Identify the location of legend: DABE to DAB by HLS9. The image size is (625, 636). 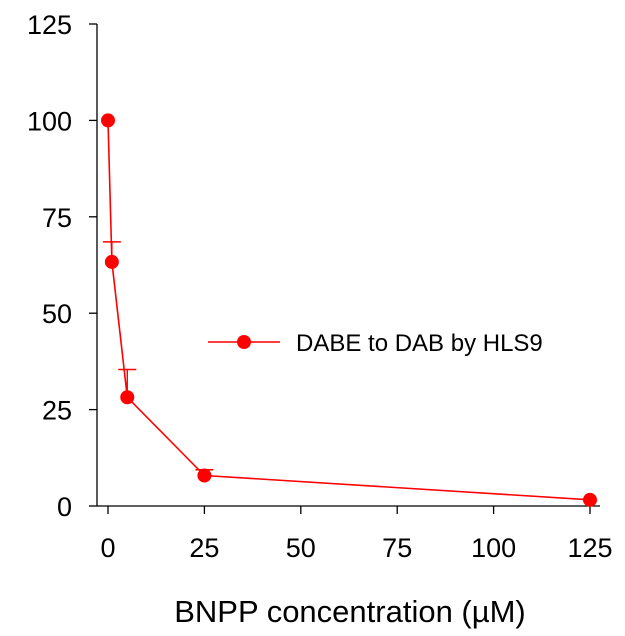
(375, 343).